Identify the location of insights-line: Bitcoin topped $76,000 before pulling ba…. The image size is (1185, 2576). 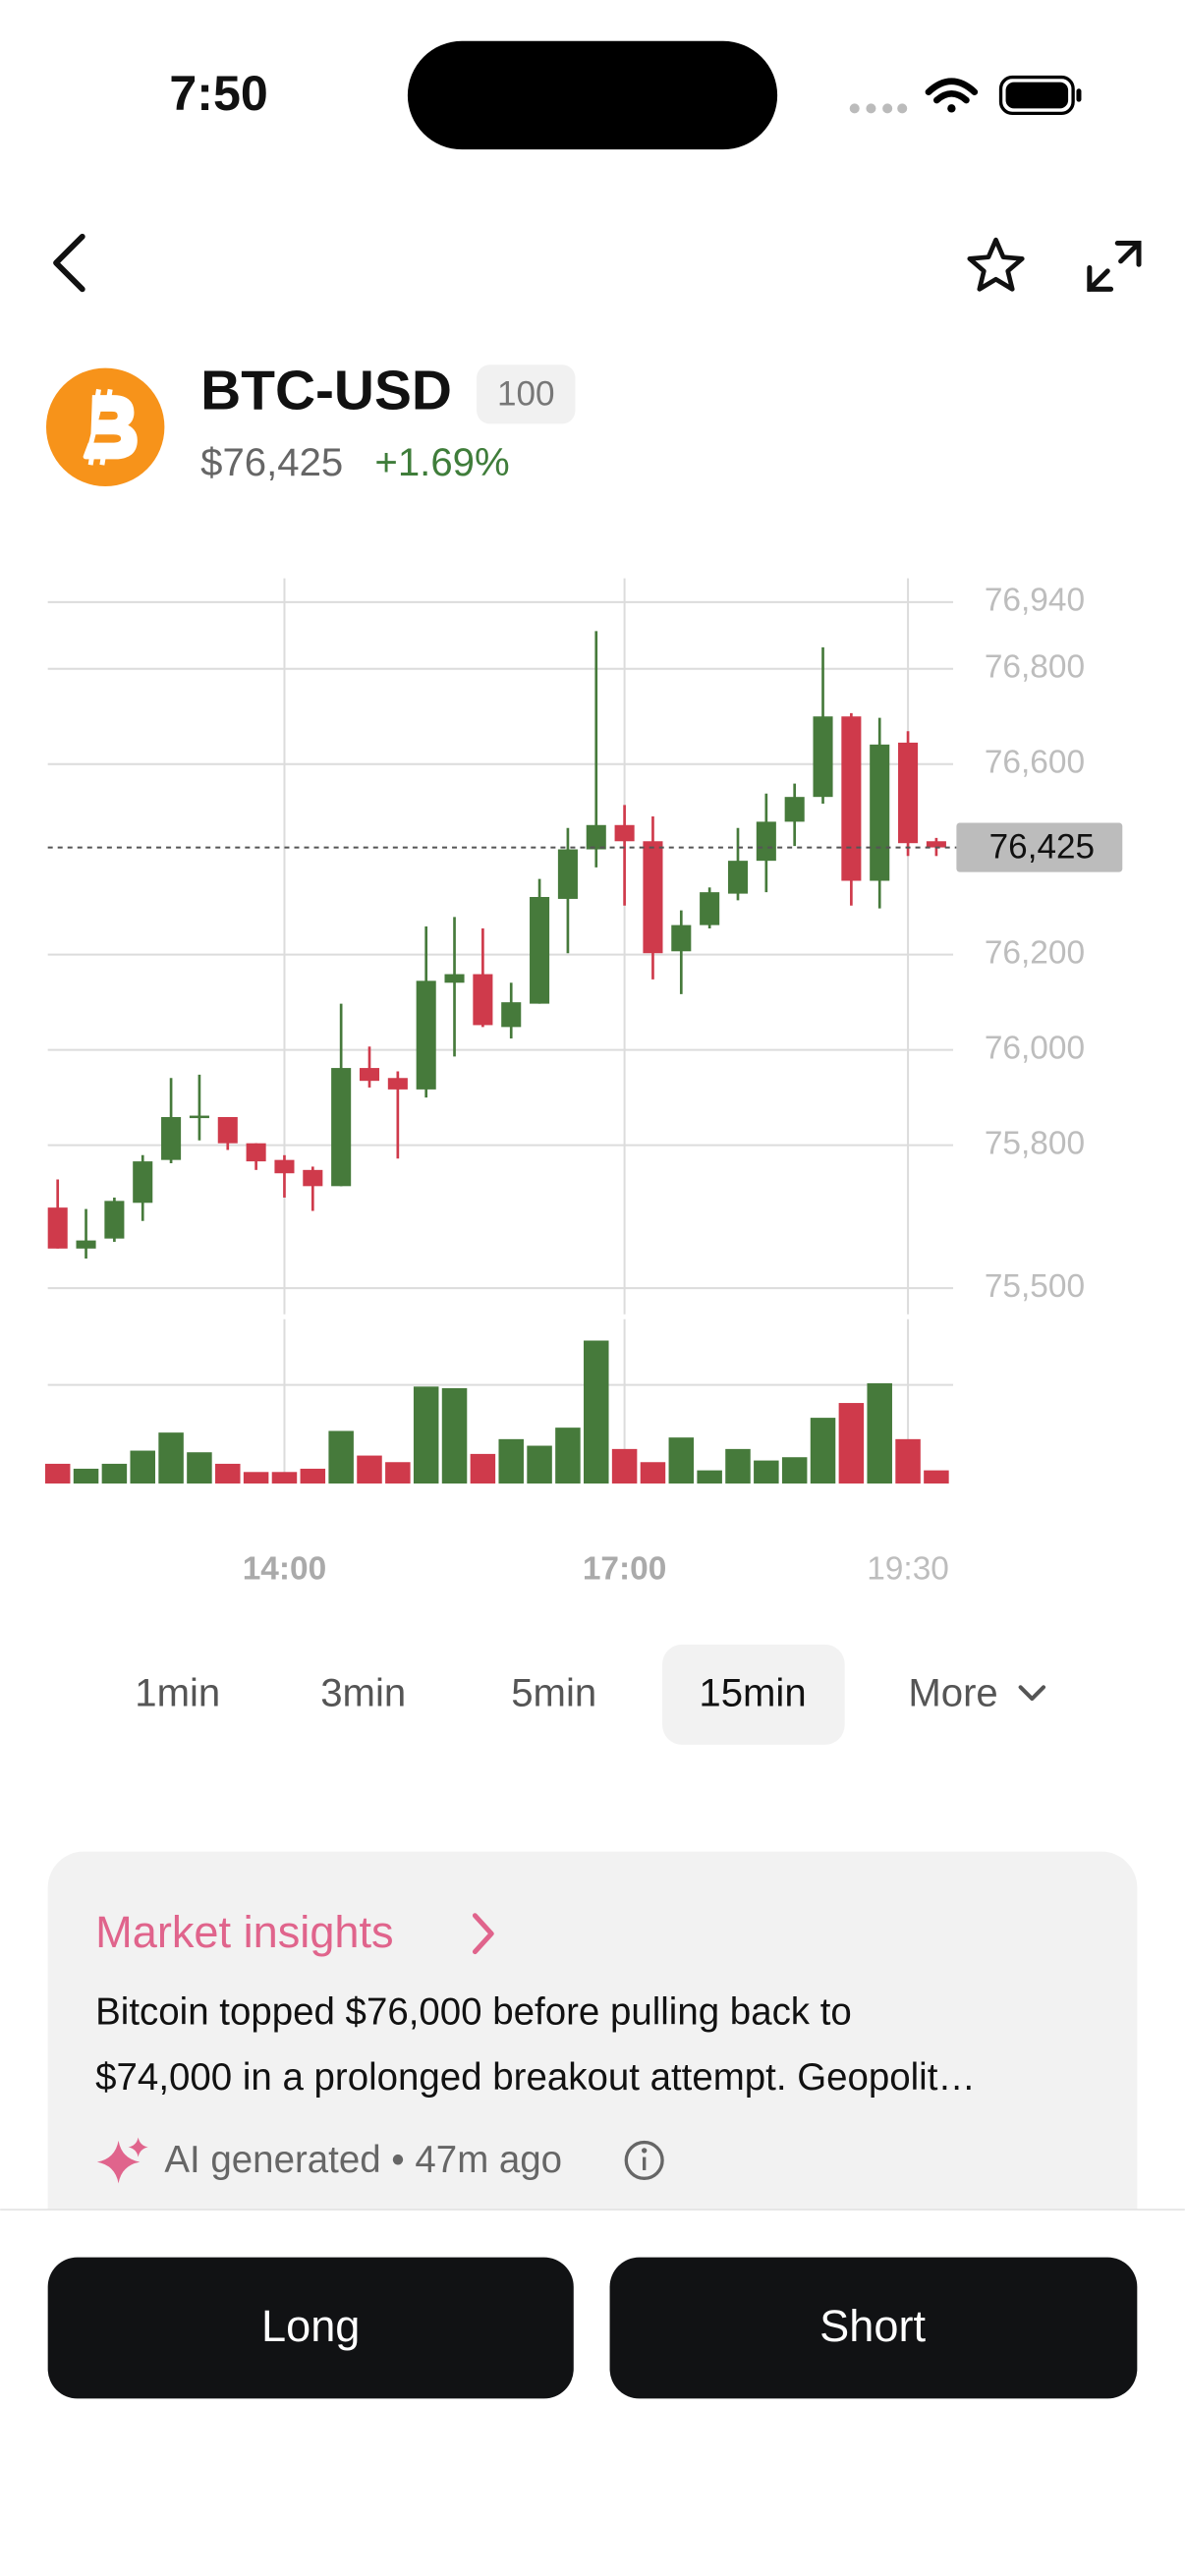
(474, 2011).